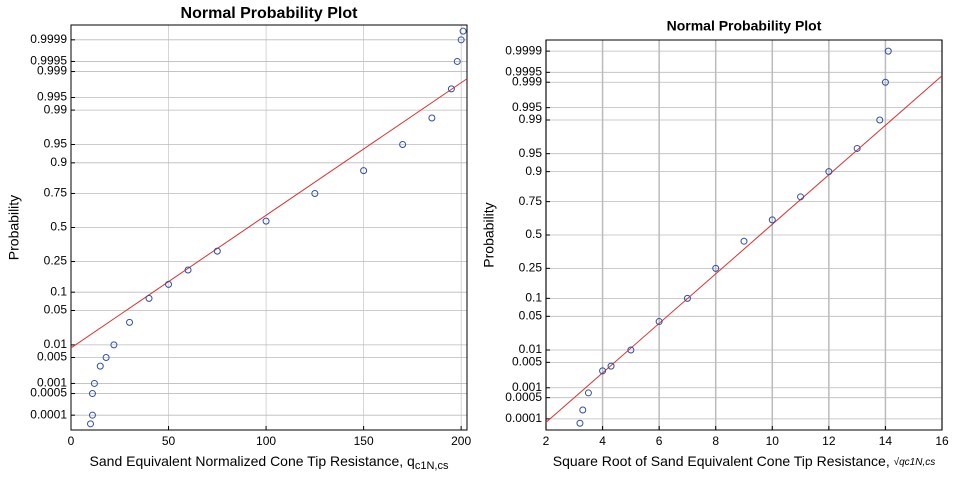 Image resolution: width=954 pixels, height=486 pixels. I want to click on x-tick-label: 16, so click(942, 441).